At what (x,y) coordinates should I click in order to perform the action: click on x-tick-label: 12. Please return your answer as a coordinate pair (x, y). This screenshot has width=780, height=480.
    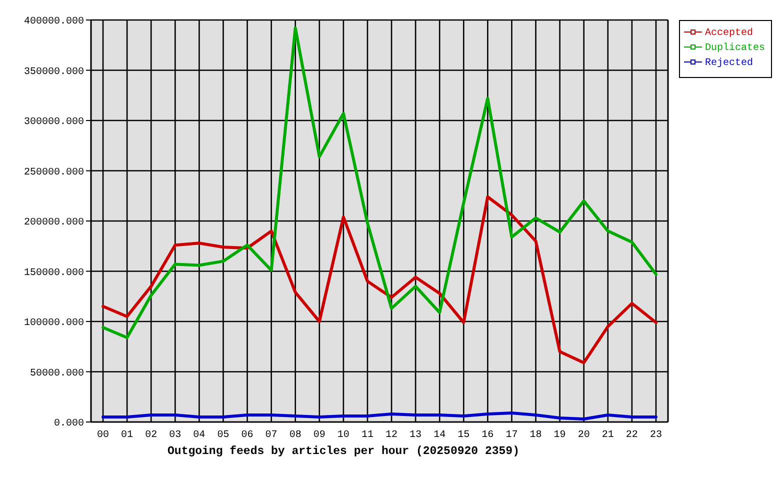
    Looking at the image, I should click on (392, 436).